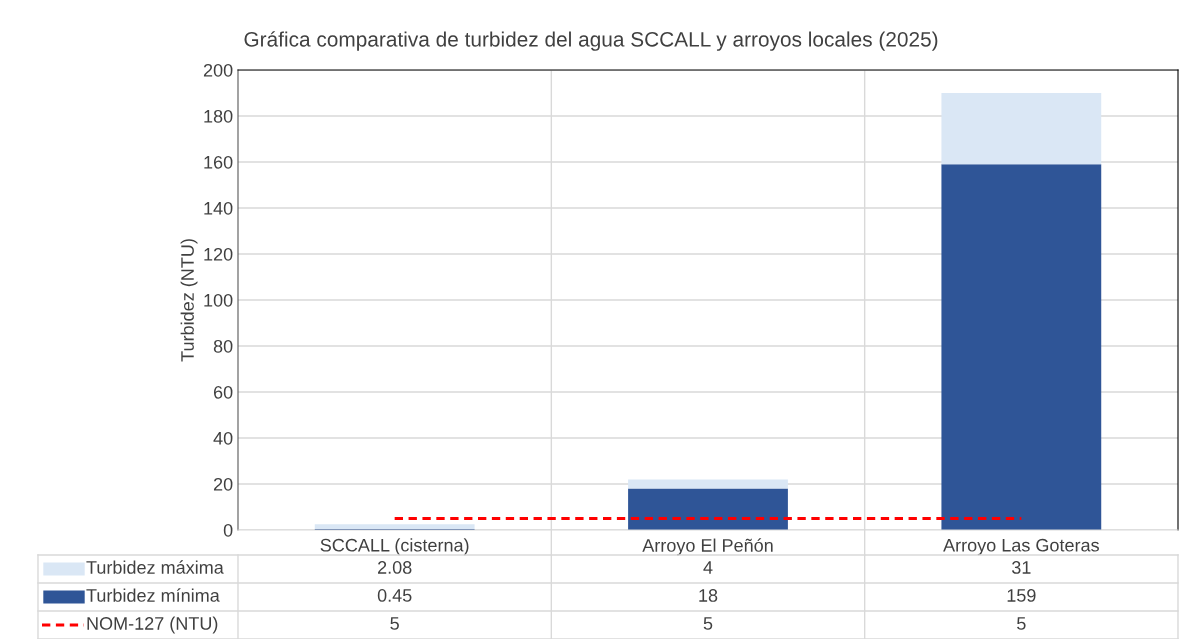 The height and width of the screenshot is (639, 1182). I want to click on data-label: 2.08, so click(395, 567).